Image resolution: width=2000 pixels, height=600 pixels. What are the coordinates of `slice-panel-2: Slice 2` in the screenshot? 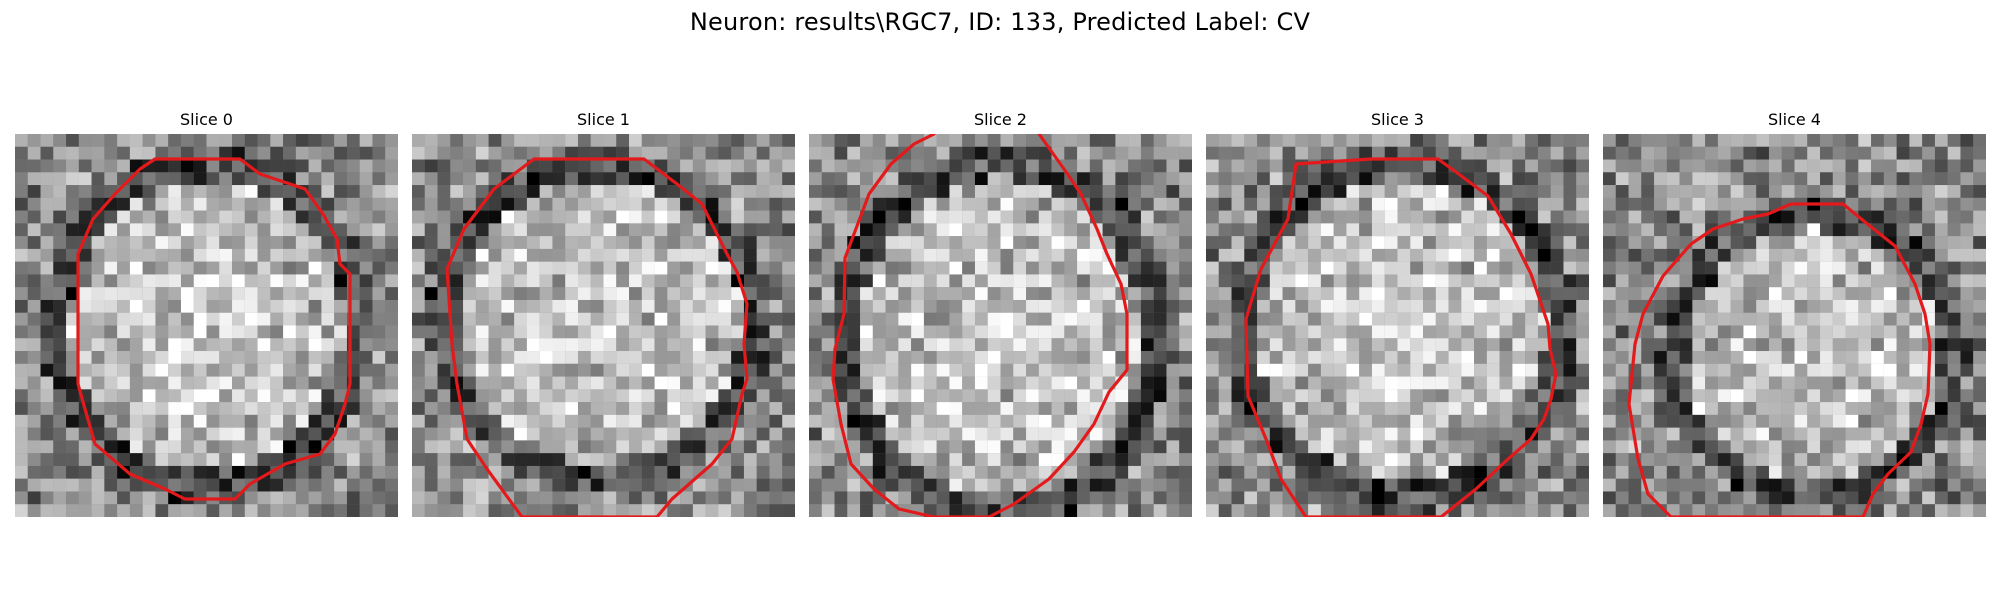 It's located at (1000, 315).